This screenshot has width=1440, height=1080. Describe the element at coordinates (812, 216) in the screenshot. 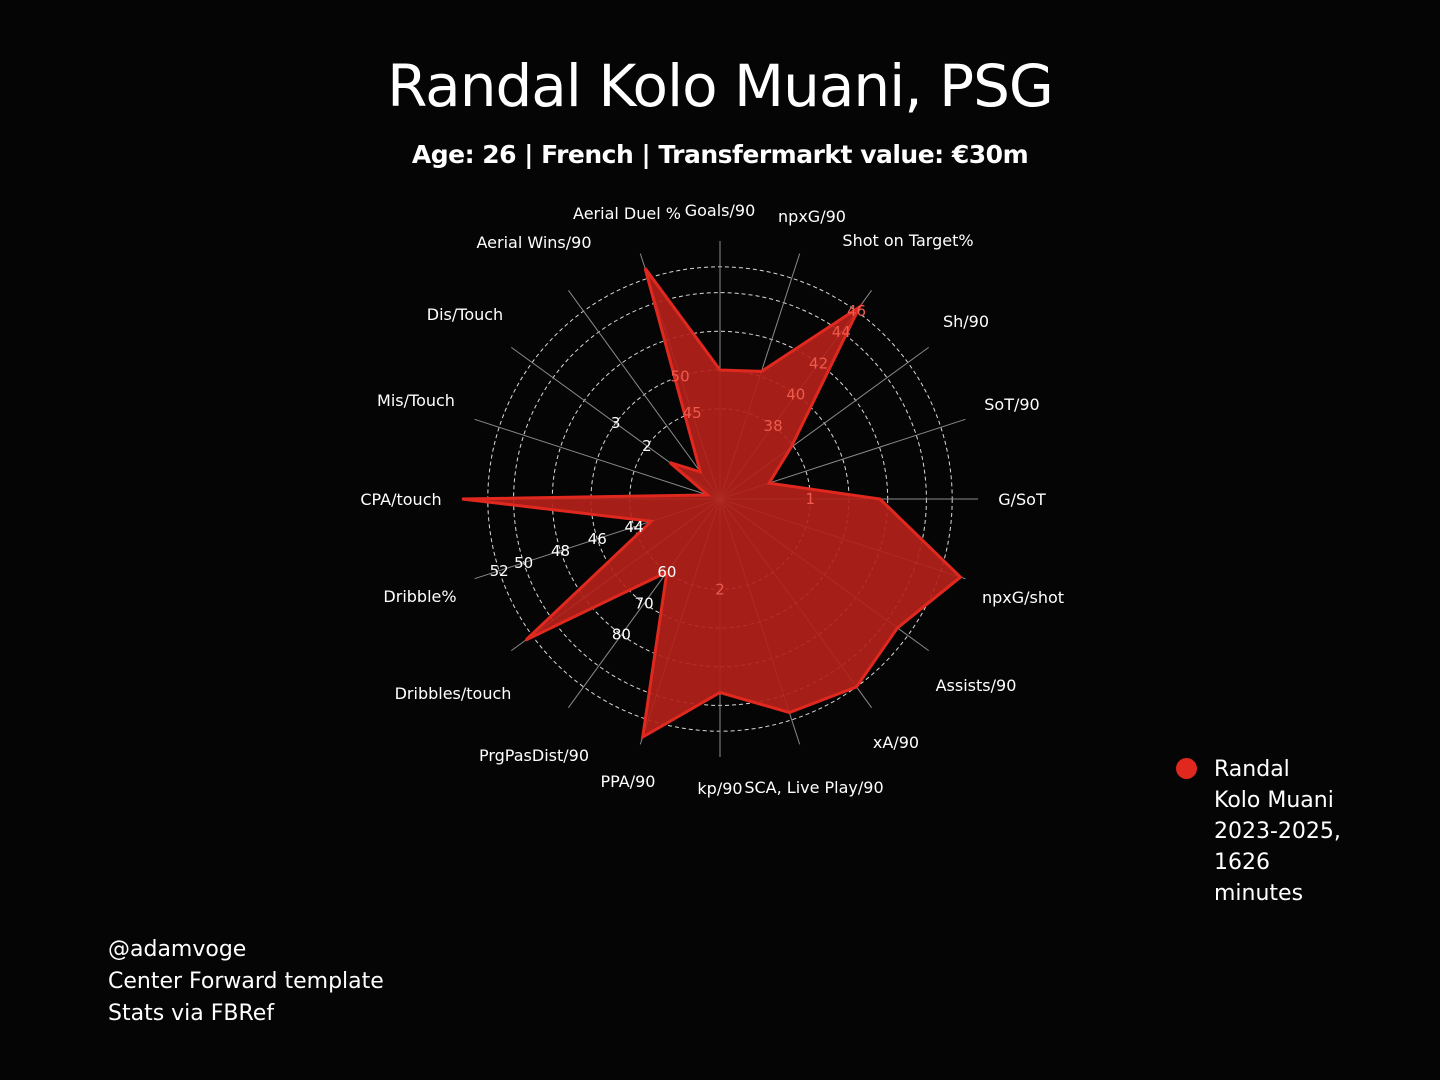

I see `axis-label: npxG/90` at that location.